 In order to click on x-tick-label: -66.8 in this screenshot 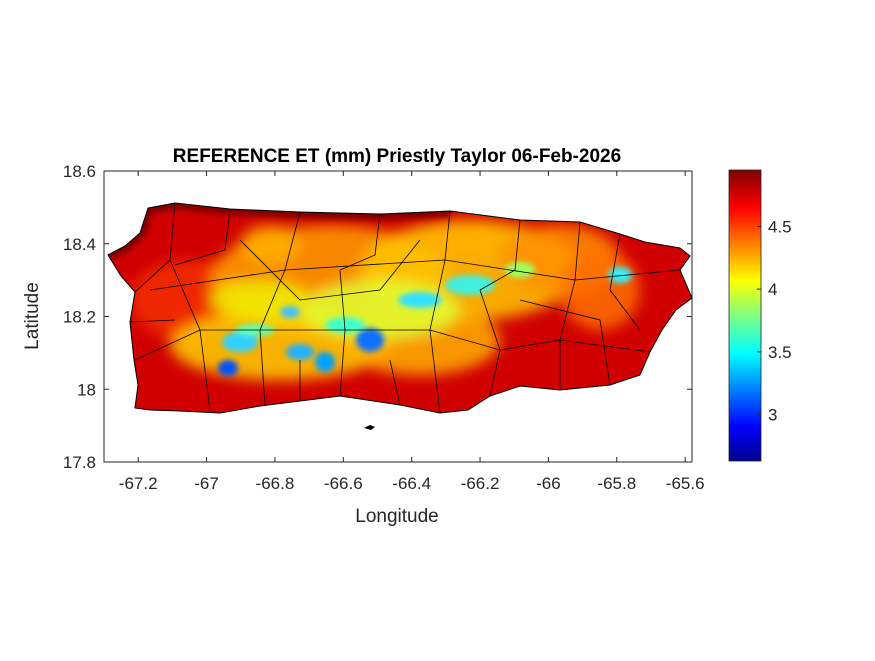, I will do `click(275, 483)`.